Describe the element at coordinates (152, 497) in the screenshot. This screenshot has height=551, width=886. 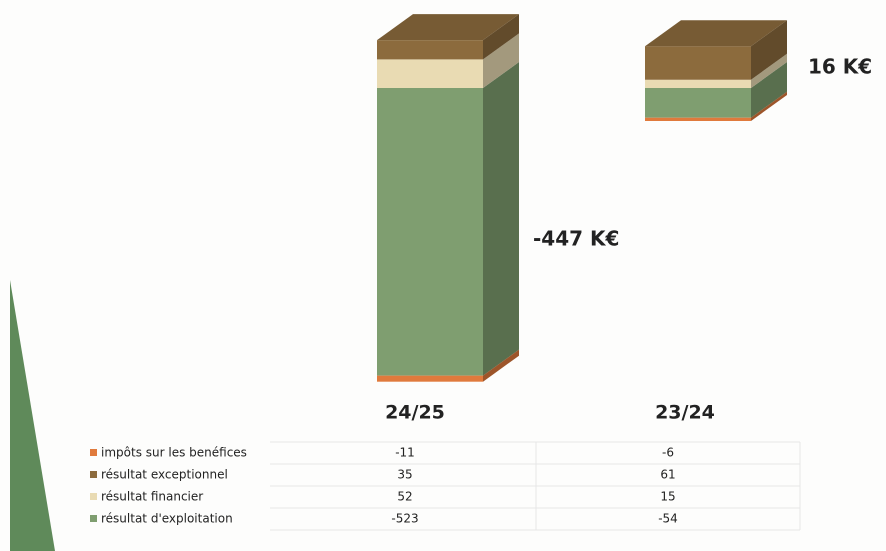
I see `legend-label: résultat financier` at that location.